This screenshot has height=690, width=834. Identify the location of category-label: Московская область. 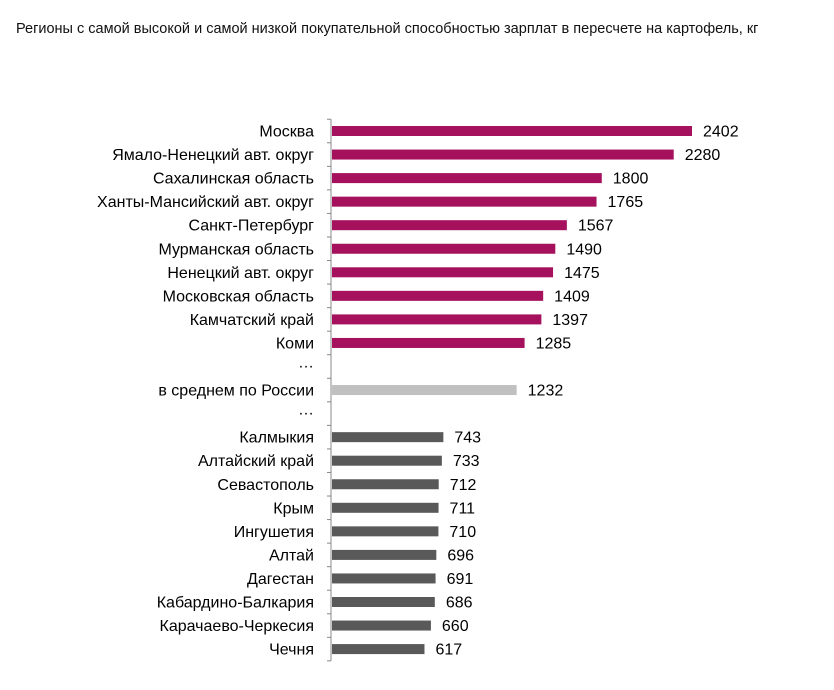
(238, 296).